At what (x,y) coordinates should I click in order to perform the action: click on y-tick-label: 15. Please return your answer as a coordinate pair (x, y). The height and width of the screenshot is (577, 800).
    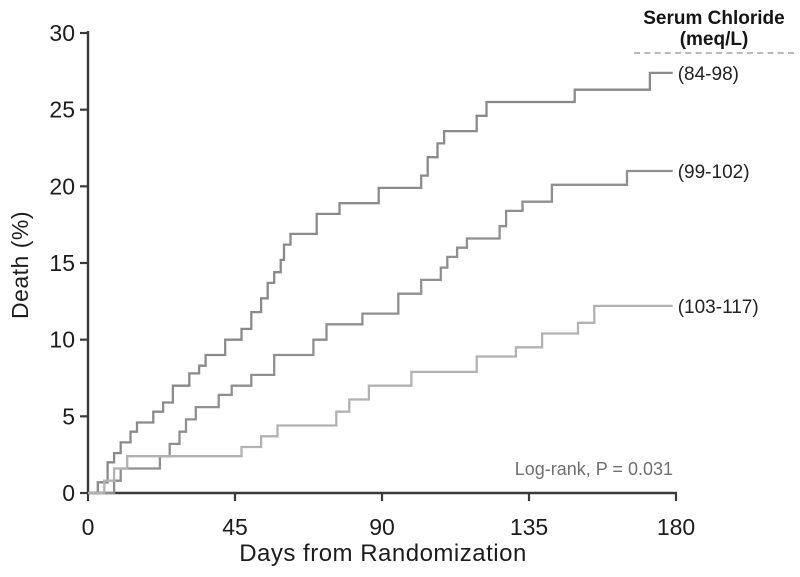
    Looking at the image, I should click on (62, 263).